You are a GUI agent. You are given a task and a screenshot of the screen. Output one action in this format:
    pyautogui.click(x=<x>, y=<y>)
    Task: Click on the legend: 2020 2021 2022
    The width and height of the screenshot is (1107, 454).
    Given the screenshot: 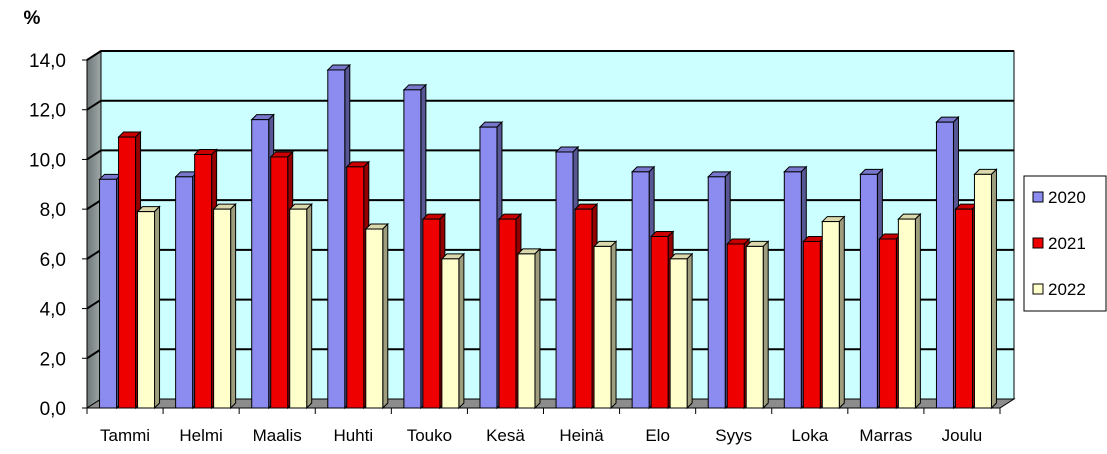 What is the action you would take?
    pyautogui.click(x=1065, y=243)
    